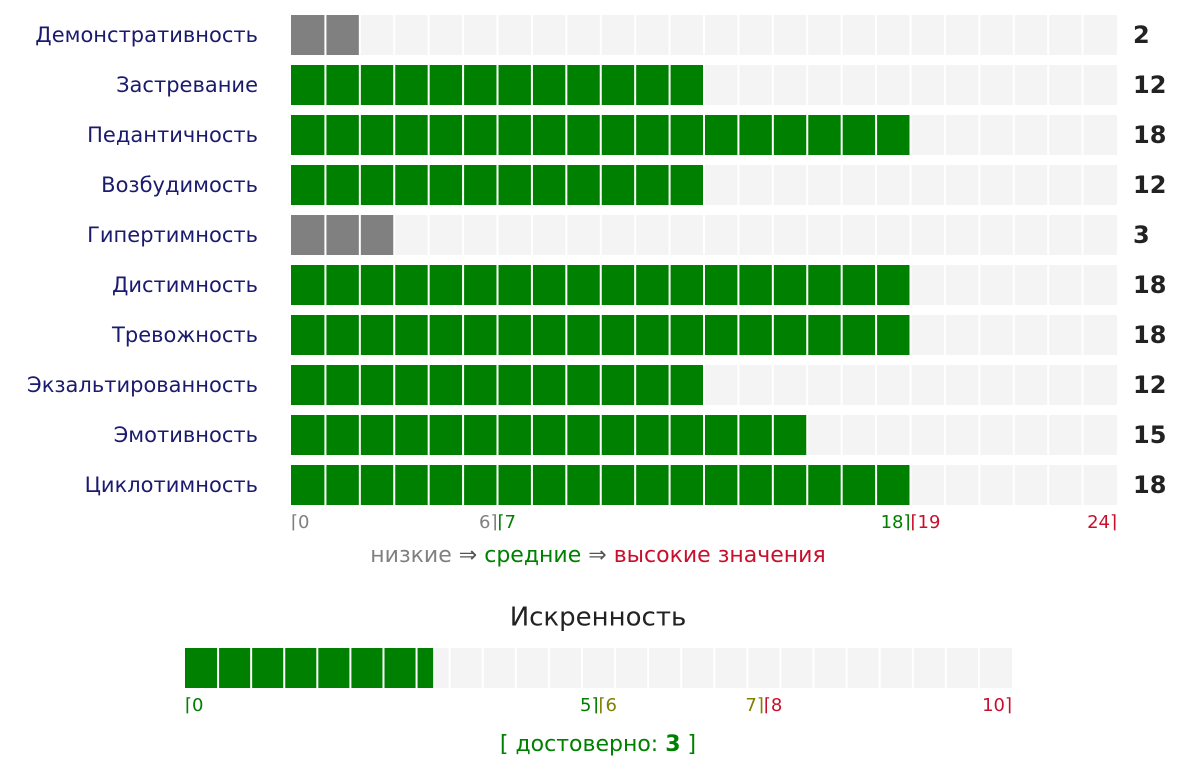 The height and width of the screenshot is (780, 1203). I want to click on category-label: Гипертимность, so click(172, 235).